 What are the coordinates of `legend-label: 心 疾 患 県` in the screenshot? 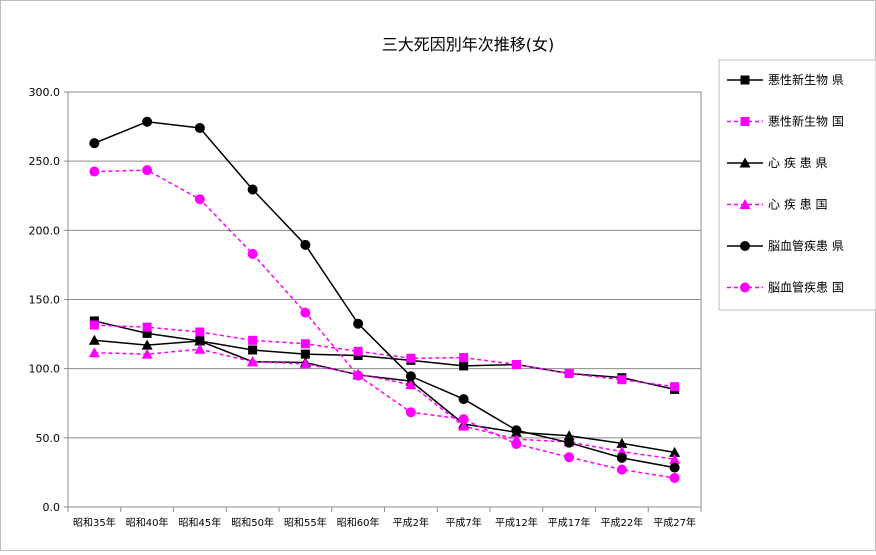 It's located at (797, 162).